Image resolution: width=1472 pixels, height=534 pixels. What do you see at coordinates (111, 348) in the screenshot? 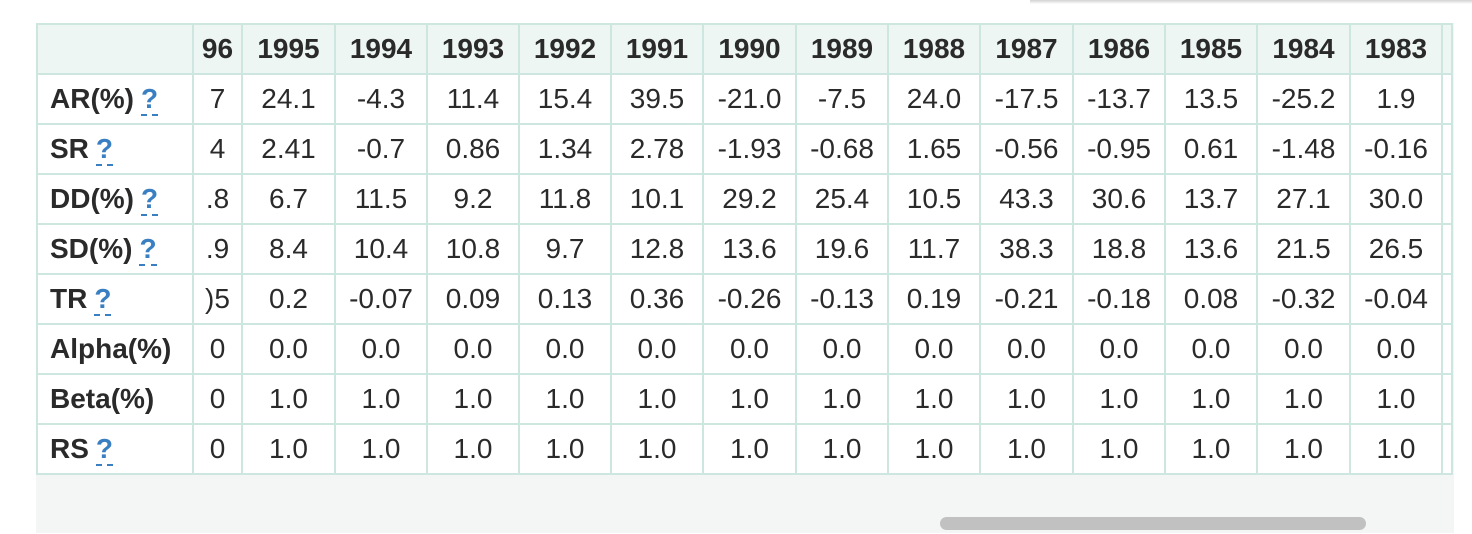
I see `row-label: Alpha(%)` at bounding box center [111, 348].